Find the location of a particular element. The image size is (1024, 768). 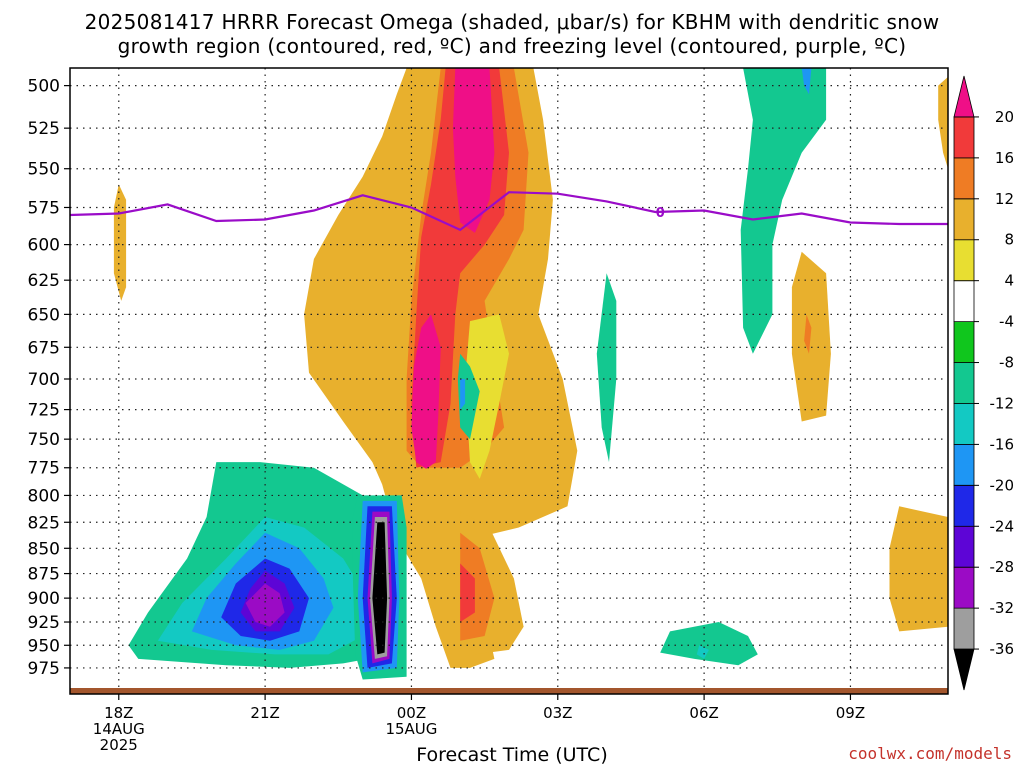

colorbar-label-10: 8 is located at coordinates (1009, 240).